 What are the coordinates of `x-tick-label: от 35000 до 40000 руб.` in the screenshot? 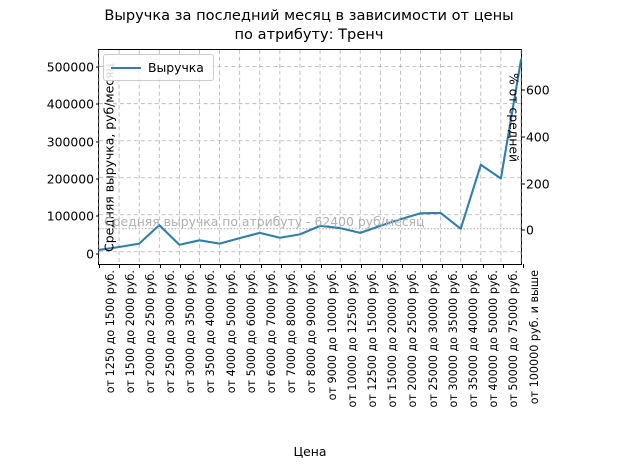 It's located at (473, 339).